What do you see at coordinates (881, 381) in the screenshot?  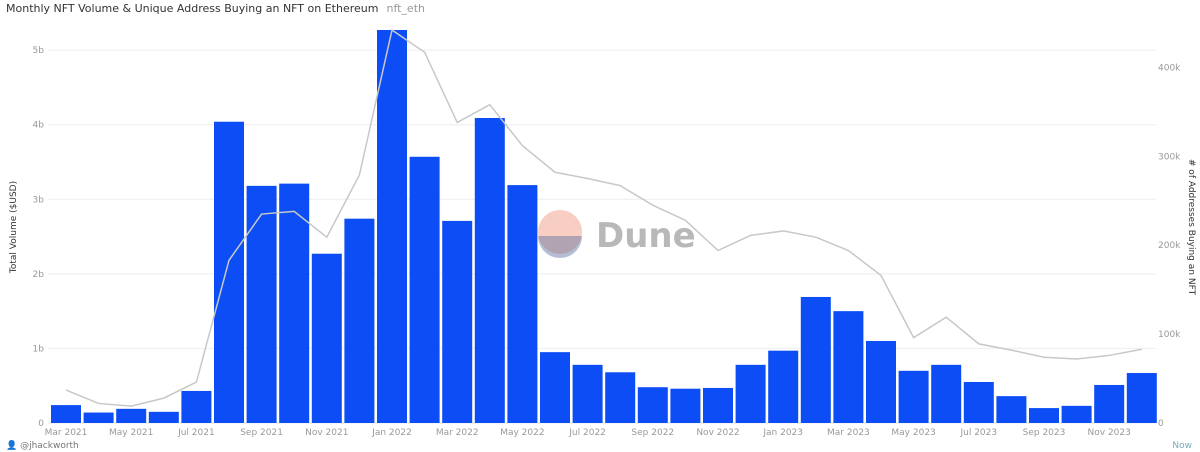 I see `bar-apr-2023` at bounding box center [881, 381].